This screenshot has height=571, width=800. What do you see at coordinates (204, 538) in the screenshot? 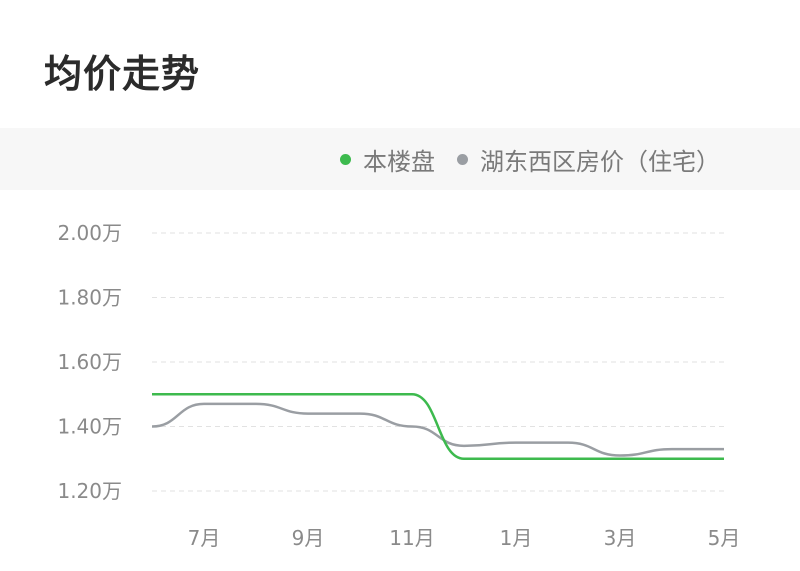
I see `x-tick-label: 7月` at bounding box center [204, 538].